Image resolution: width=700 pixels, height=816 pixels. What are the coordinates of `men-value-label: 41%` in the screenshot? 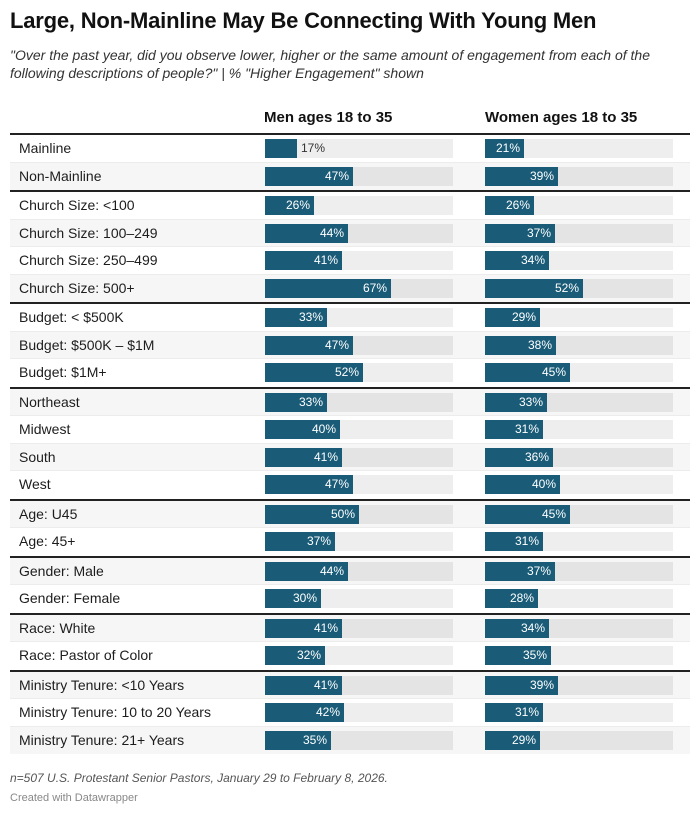 It's located at (325, 456).